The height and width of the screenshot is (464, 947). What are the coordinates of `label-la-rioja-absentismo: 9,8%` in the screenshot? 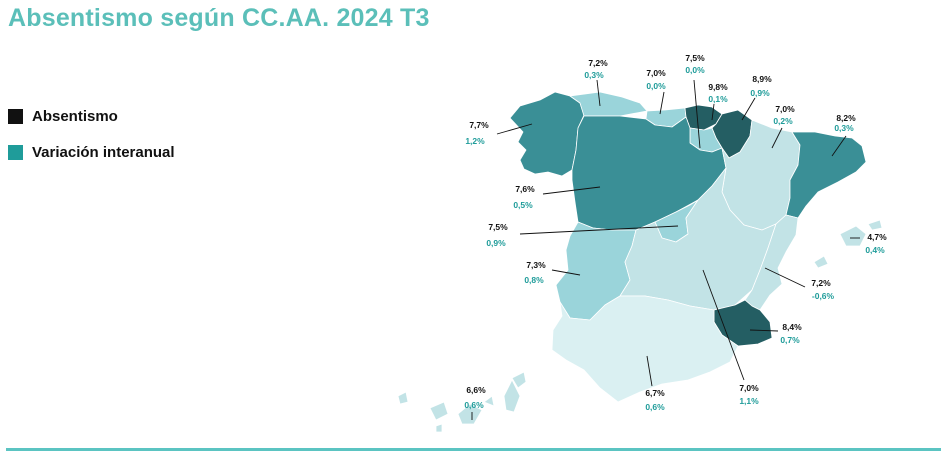 It's located at (718, 87).